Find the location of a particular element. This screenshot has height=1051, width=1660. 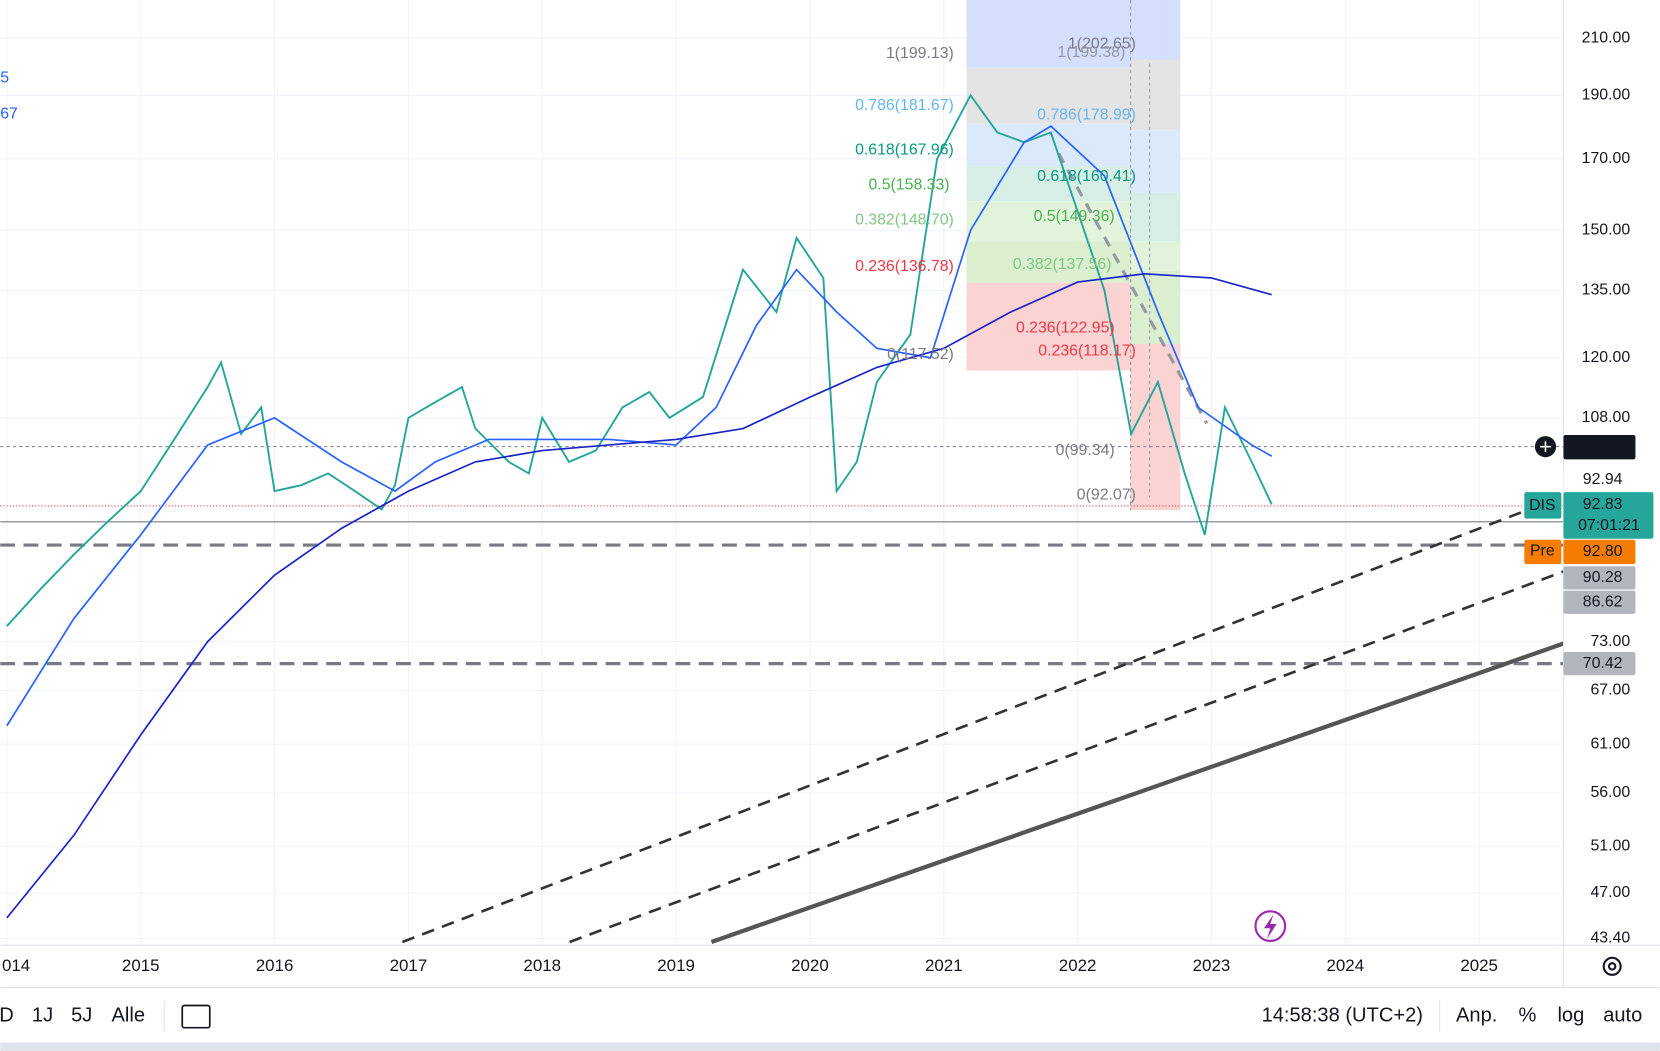

x-tick-label: 2023 is located at coordinates (1212, 965).